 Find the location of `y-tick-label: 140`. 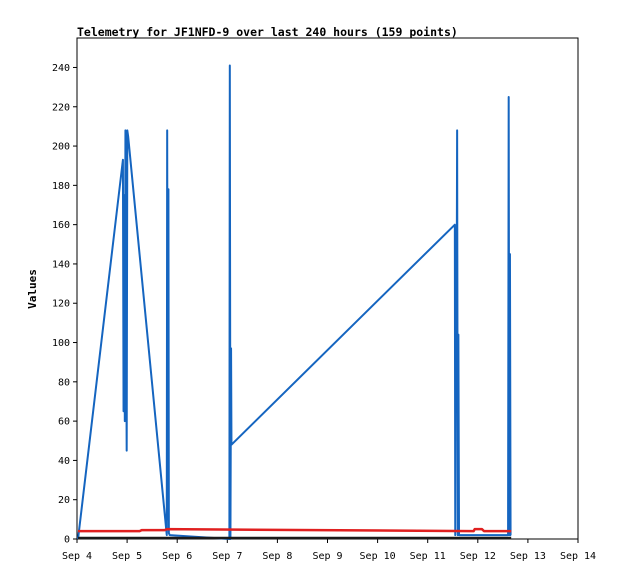

y-tick-label: 140 is located at coordinates (61, 264).